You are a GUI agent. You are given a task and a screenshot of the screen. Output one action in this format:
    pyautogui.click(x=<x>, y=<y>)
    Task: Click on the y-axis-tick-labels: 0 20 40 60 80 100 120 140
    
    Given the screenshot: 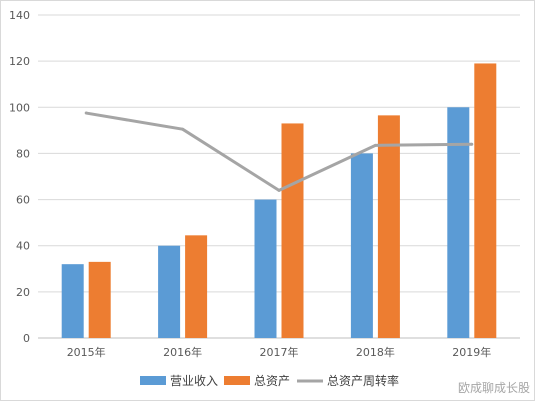 What is the action you would take?
    pyautogui.click(x=19, y=177)
    